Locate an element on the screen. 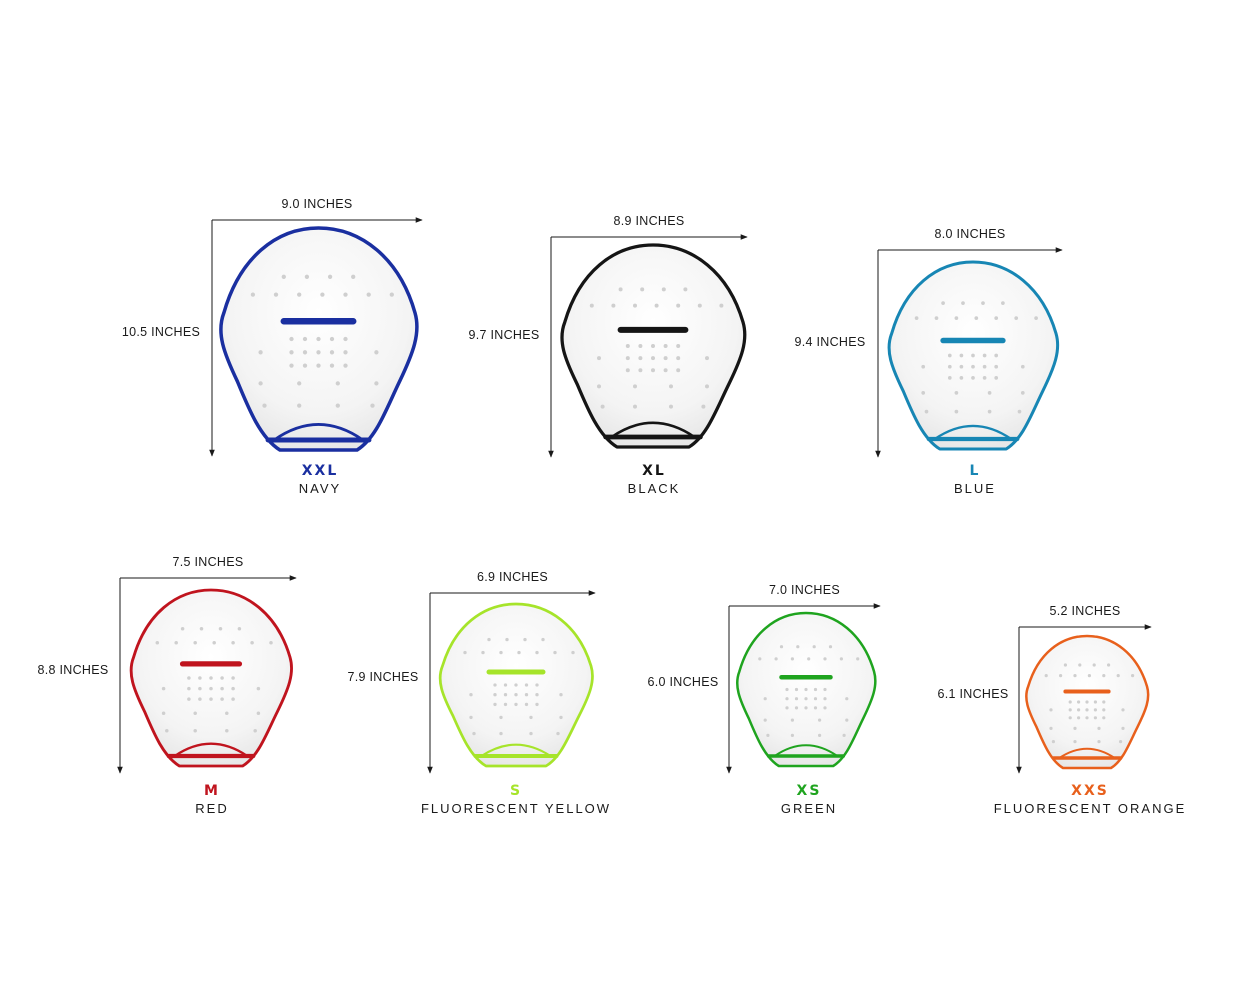 The height and width of the screenshot is (1000, 1250). width-label: 7.0 INCHES is located at coordinates (804, 590).